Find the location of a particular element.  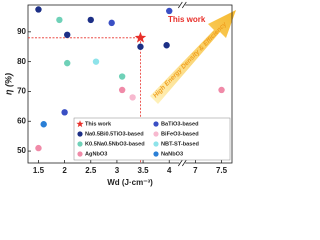

legend-label: BaTiO3-based is located at coordinates (180, 124).